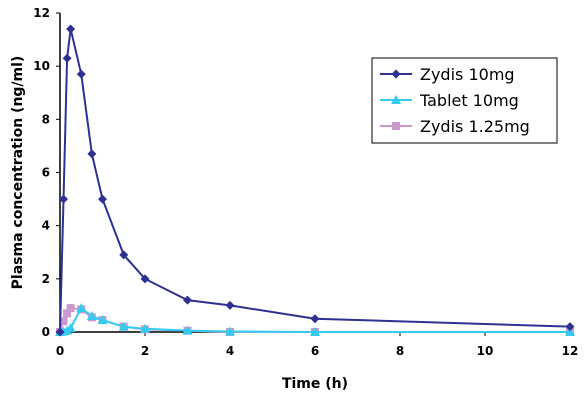  I want to click on y-tick-label: 10, so click(41, 66).